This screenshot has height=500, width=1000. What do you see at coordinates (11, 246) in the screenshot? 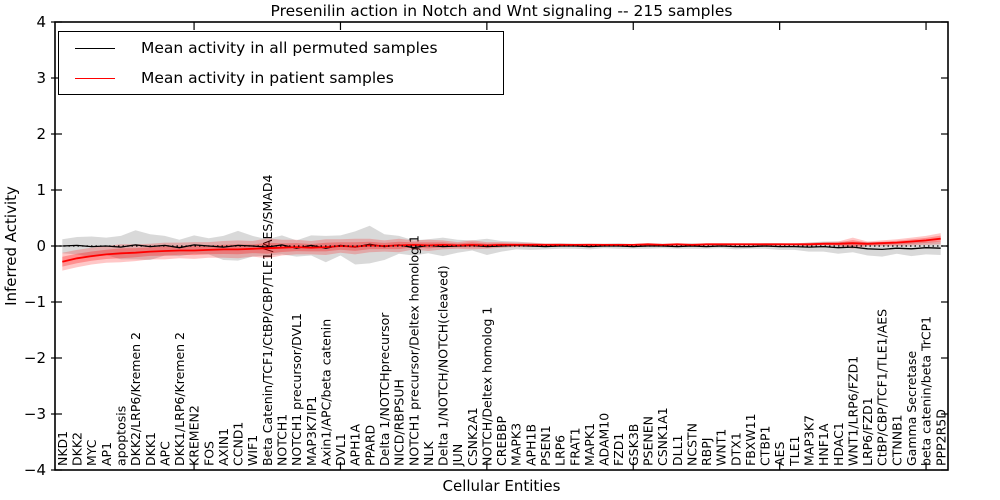
I see `y-axis-label: Inferred Activity` at bounding box center [11, 246].